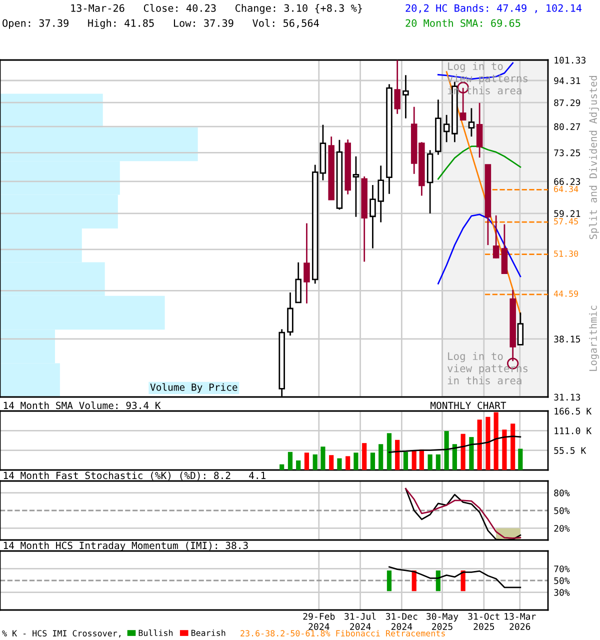 Image resolution: width=600 pixels, height=640 pixels. Describe the element at coordinates (61, 634) in the screenshot. I see `legend-title: % K - HCS IMI Crossover,` at that location.